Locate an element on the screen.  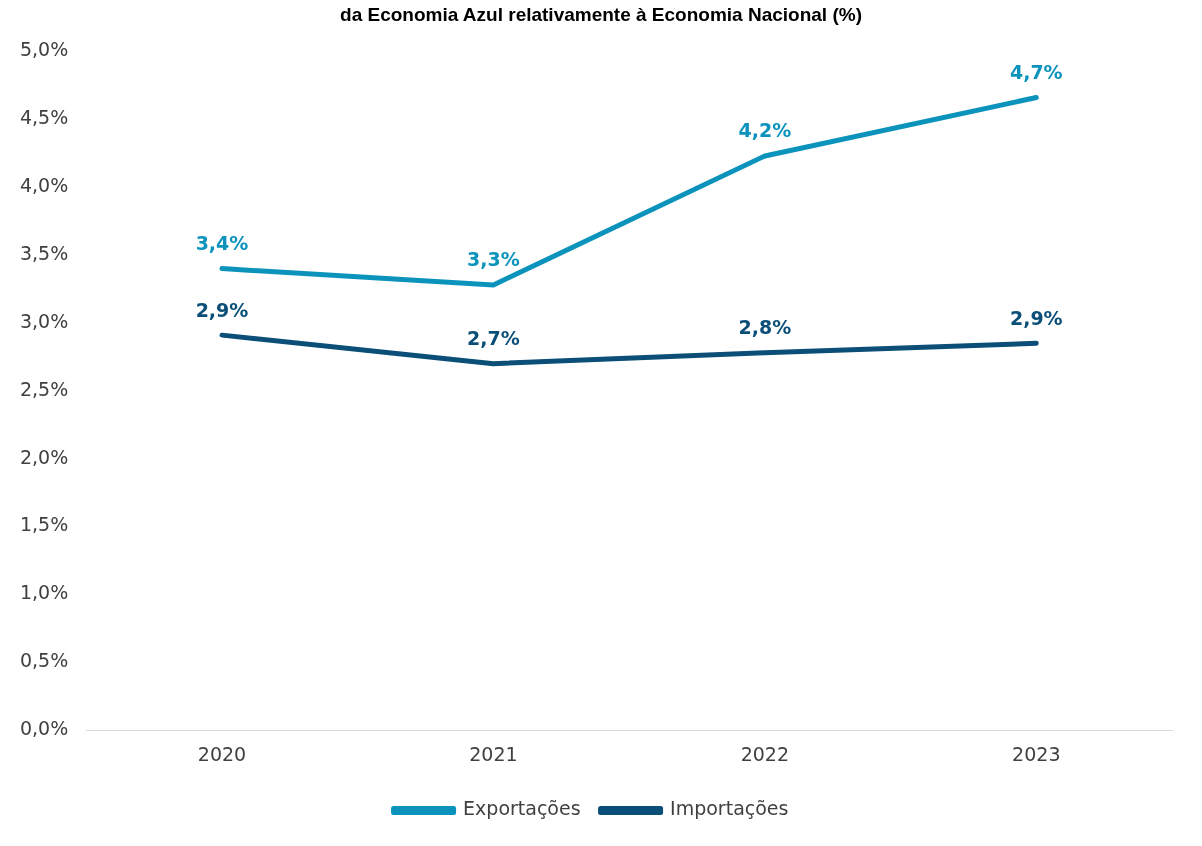
y-tick-label: 1,5% is located at coordinates (44, 524).